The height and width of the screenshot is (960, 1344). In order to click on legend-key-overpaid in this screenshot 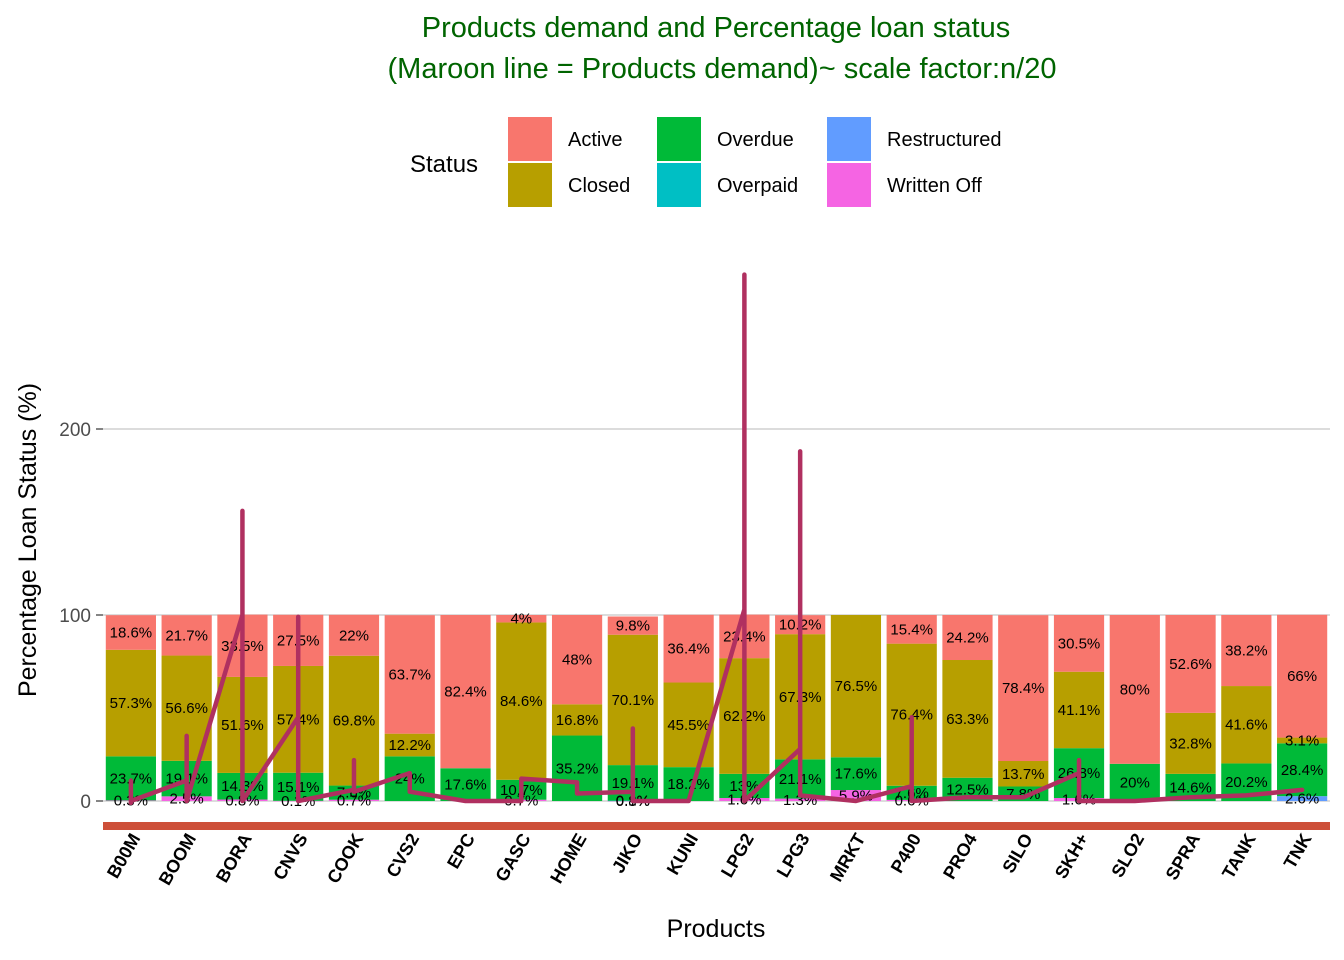, I will do `click(679, 185)`.